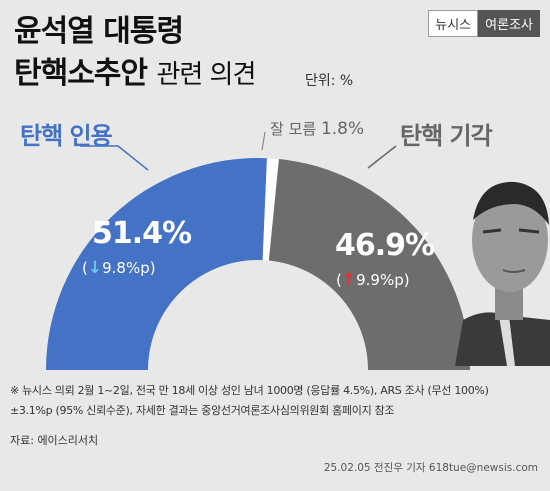  Describe the element at coordinates (54, 440) in the screenshot. I see `source-label: 자료: 에이스리서치` at that location.